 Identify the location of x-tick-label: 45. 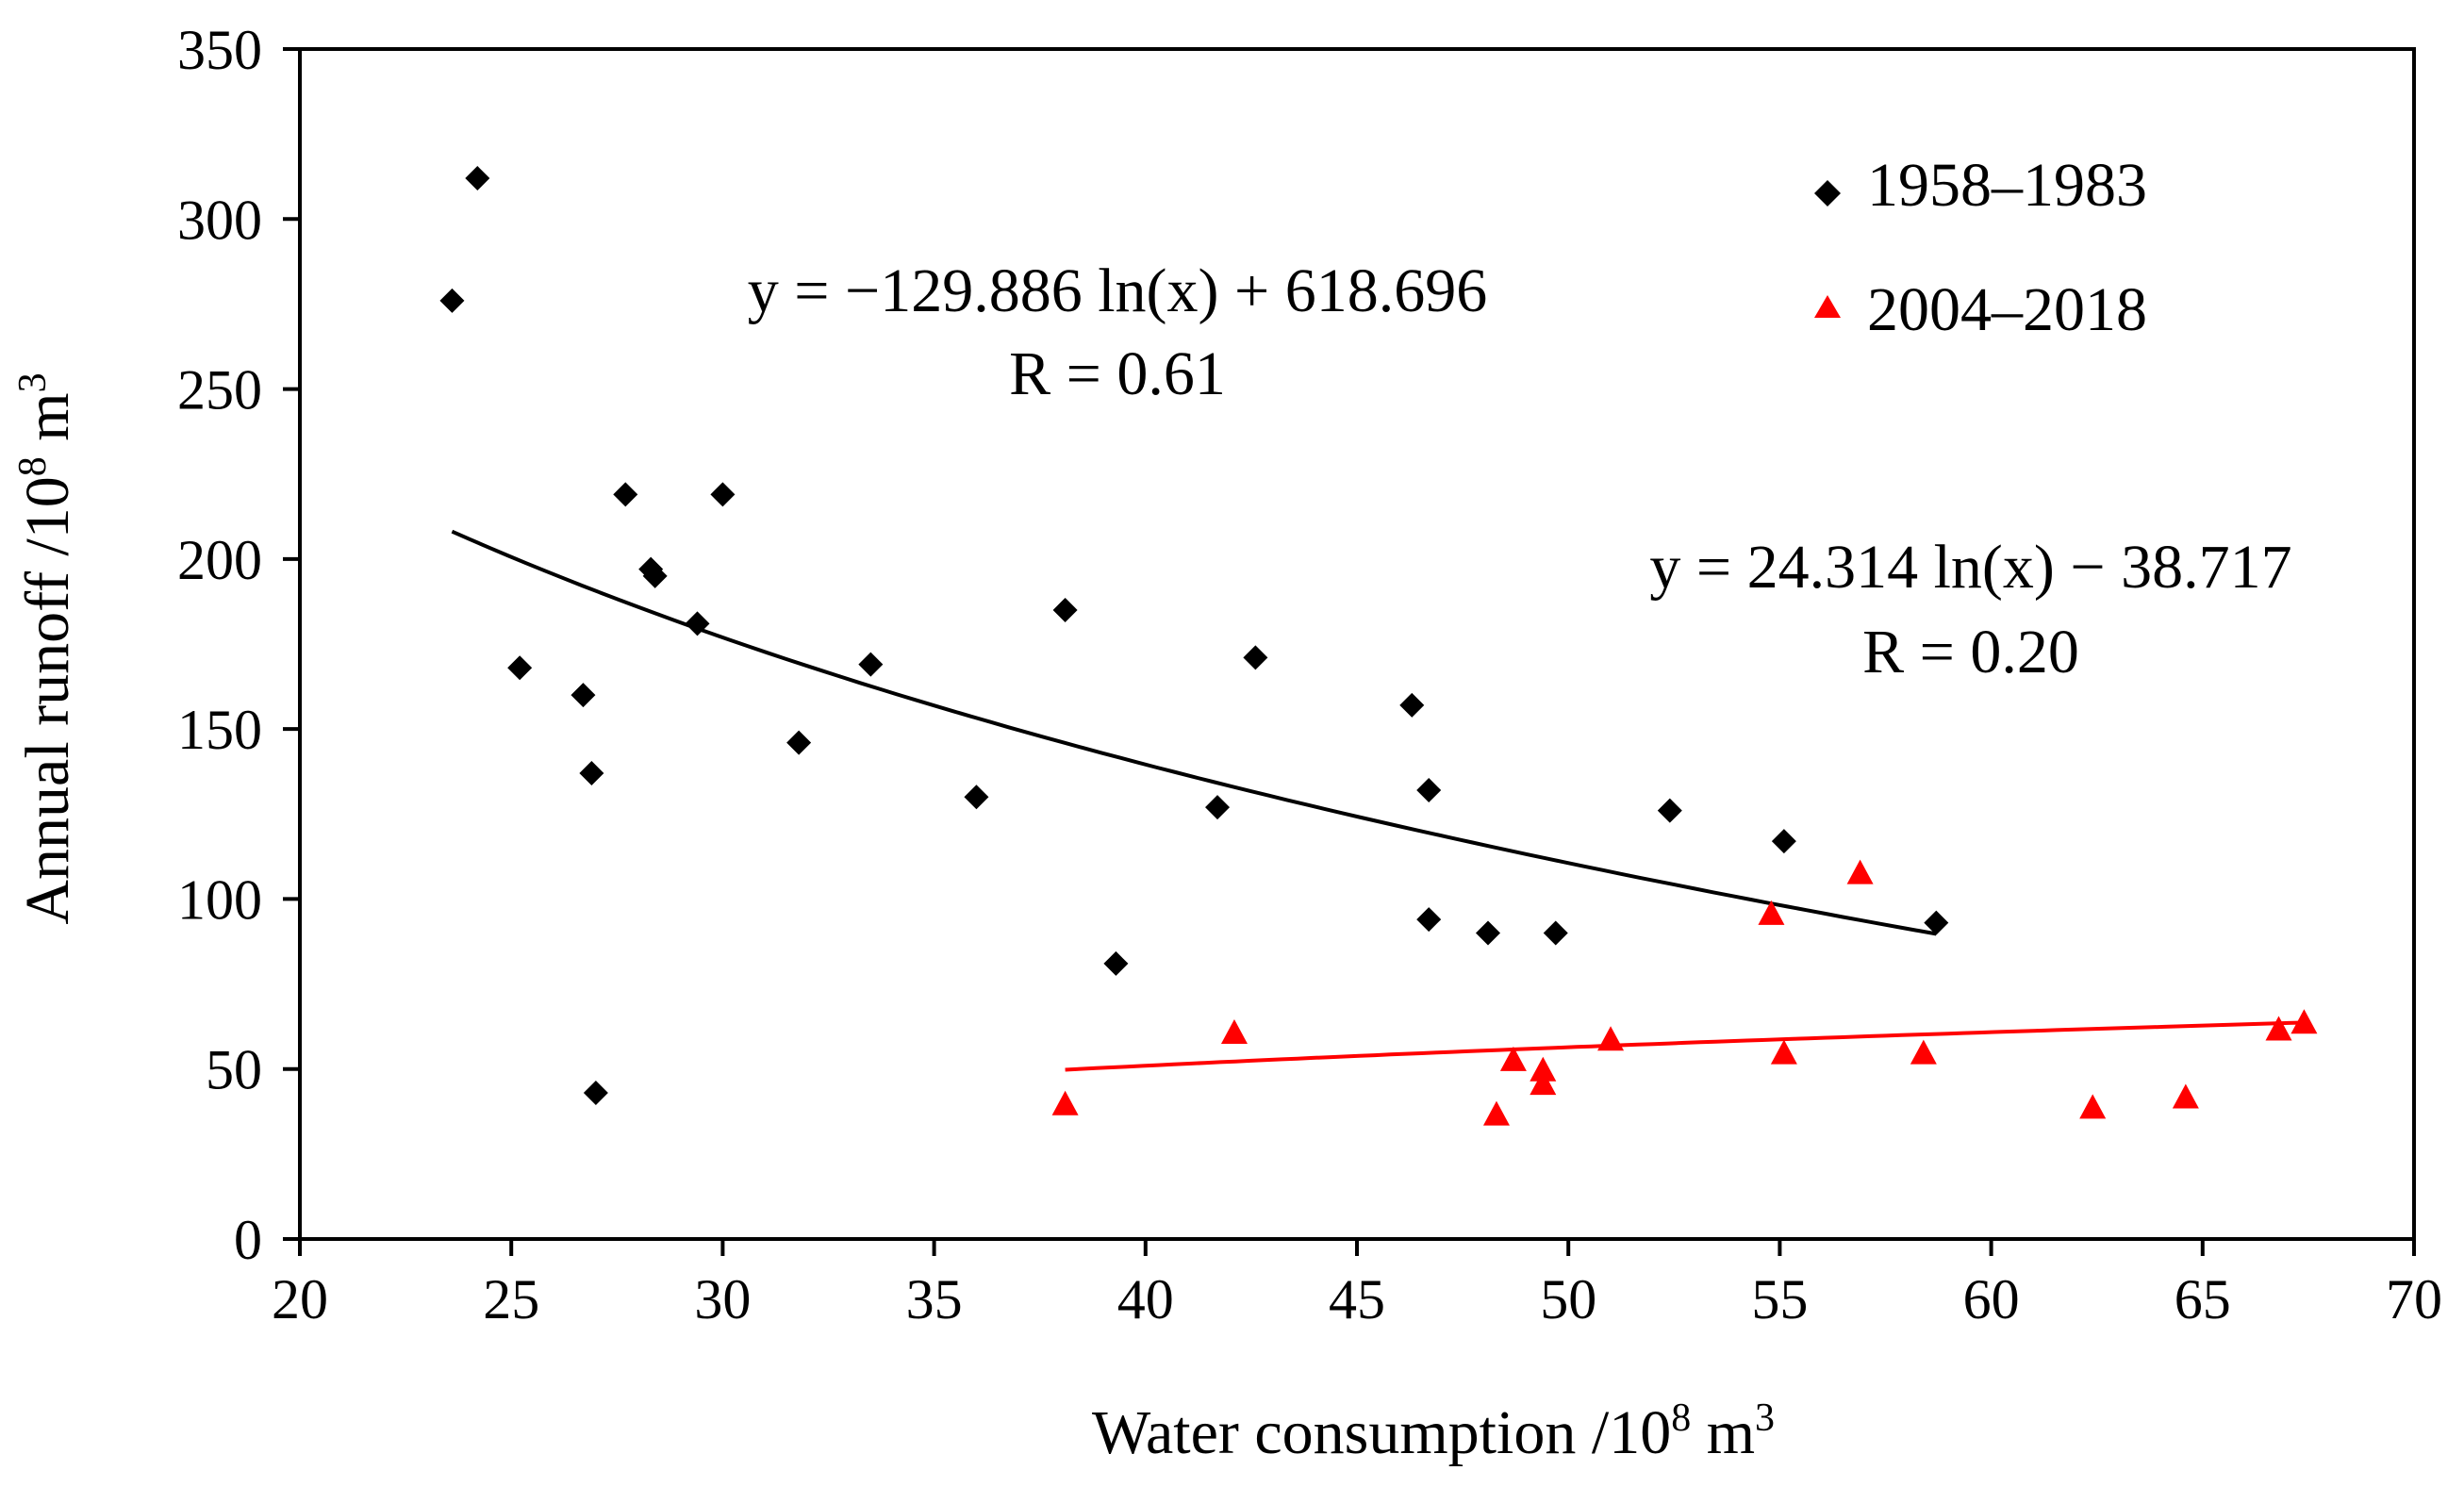
(1357, 1299).